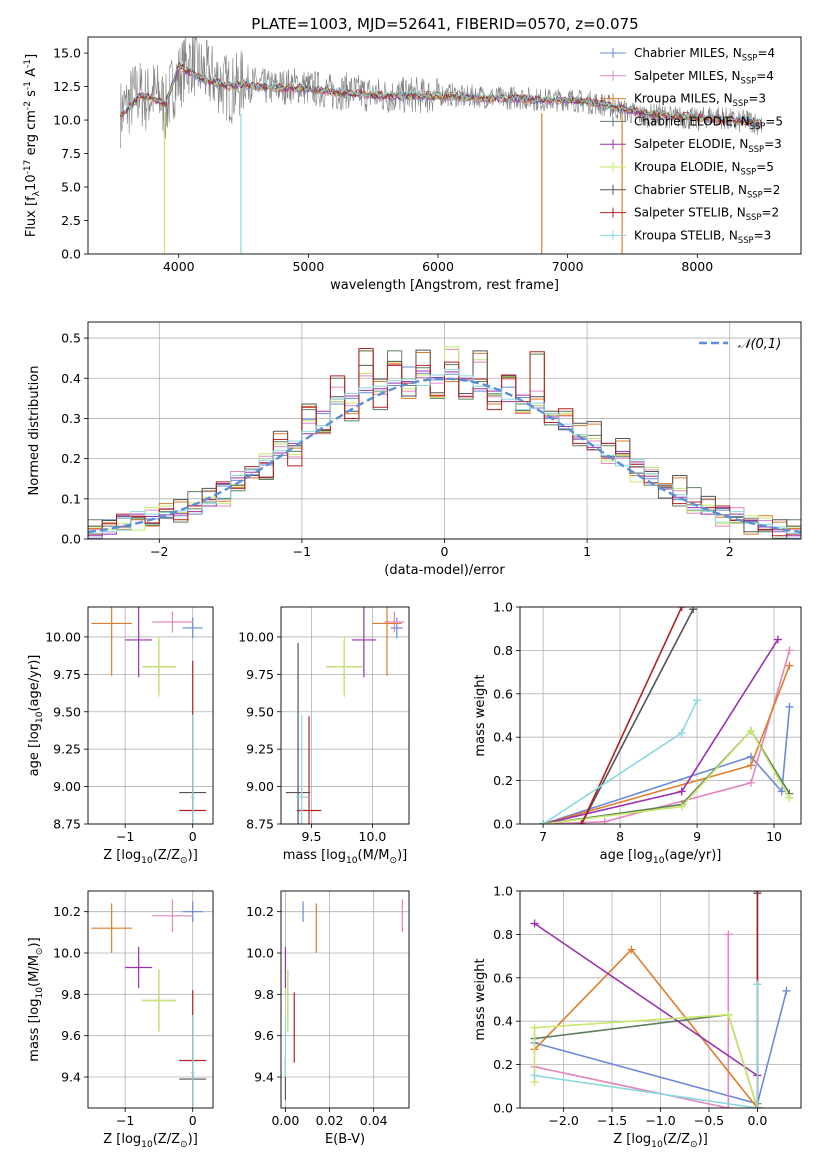 This screenshot has height=1170, width=819. I want to click on y-tick-label: 9.4, so click(264, 1077).